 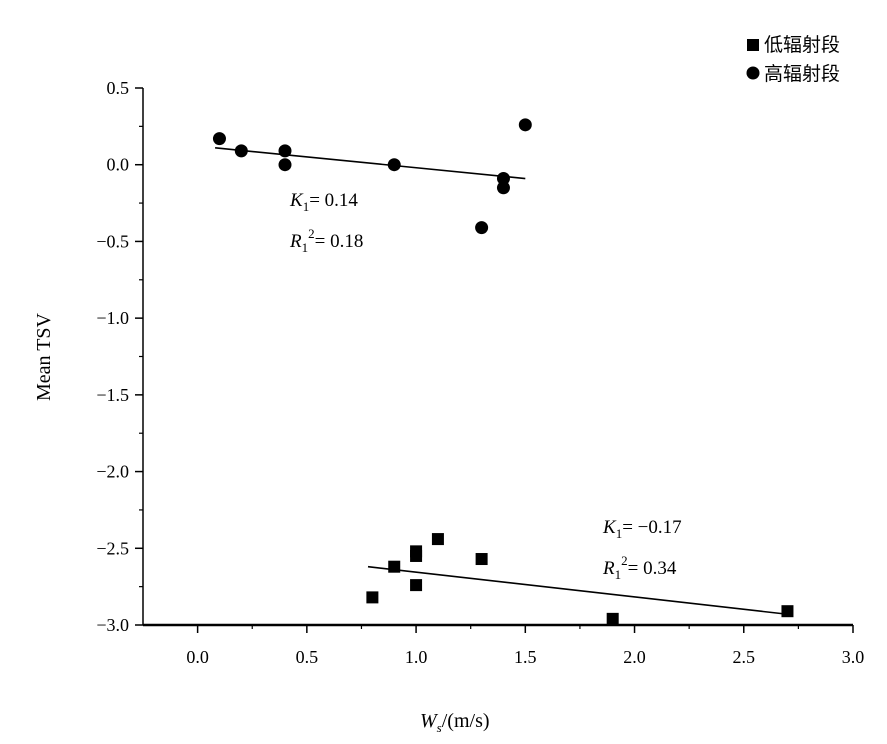 What do you see at coordinates (112, 625) in the screenshot?
I see `y-tick-label: −3.0` at bounding box center [112, 625].